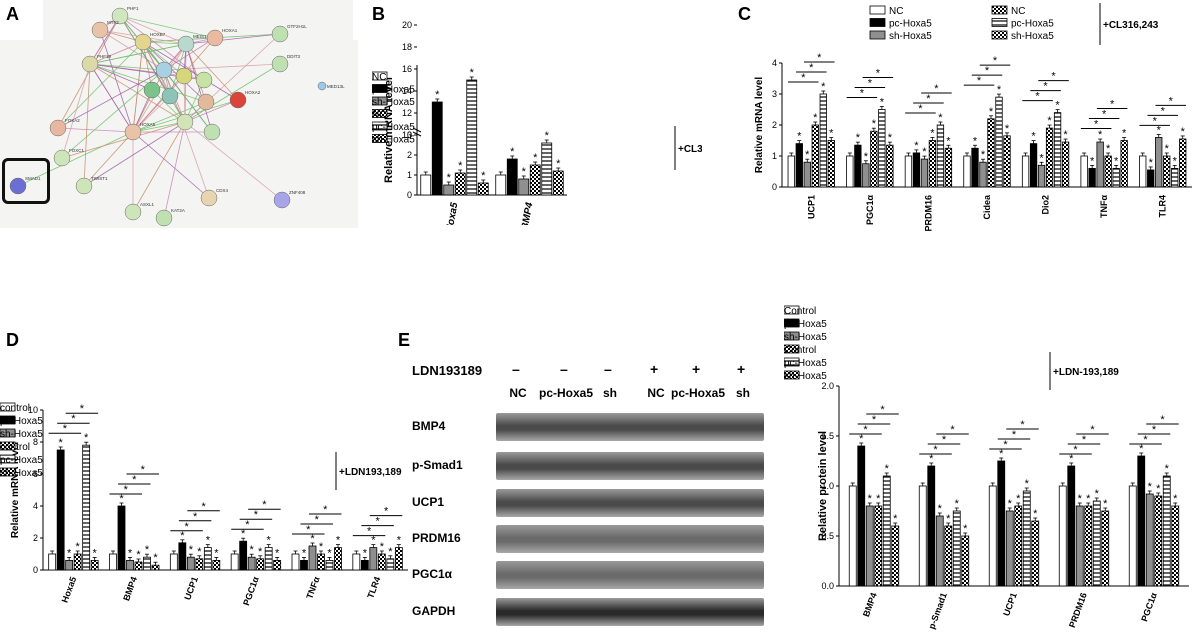 This screenshot has width=1194, height=638. I want to click on blot-band-strip, so click(630, 575).